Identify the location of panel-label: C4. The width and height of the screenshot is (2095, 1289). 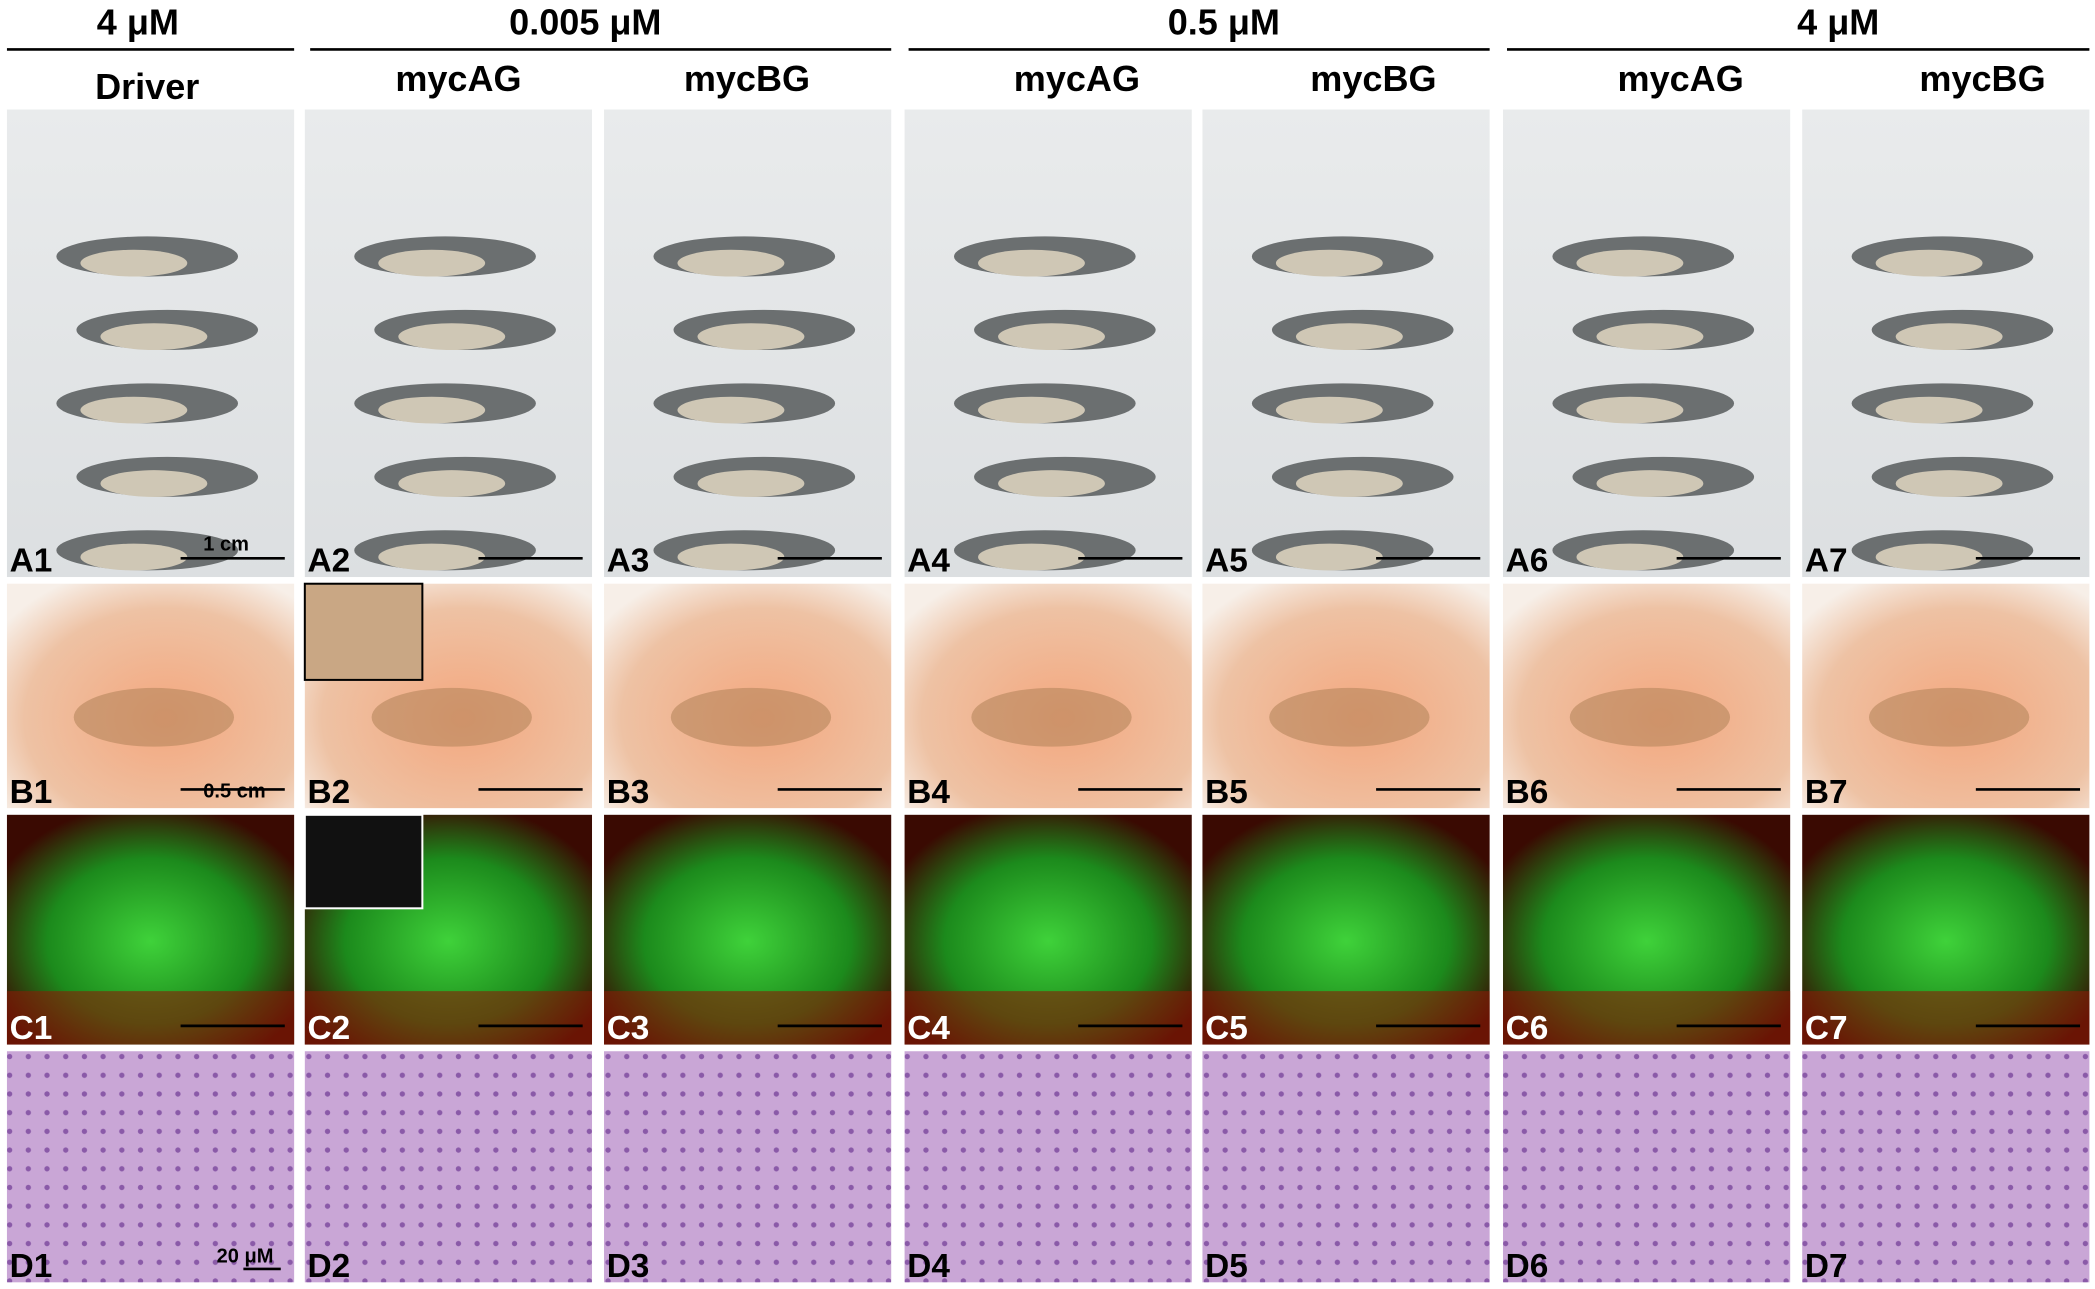
(928, 1028).